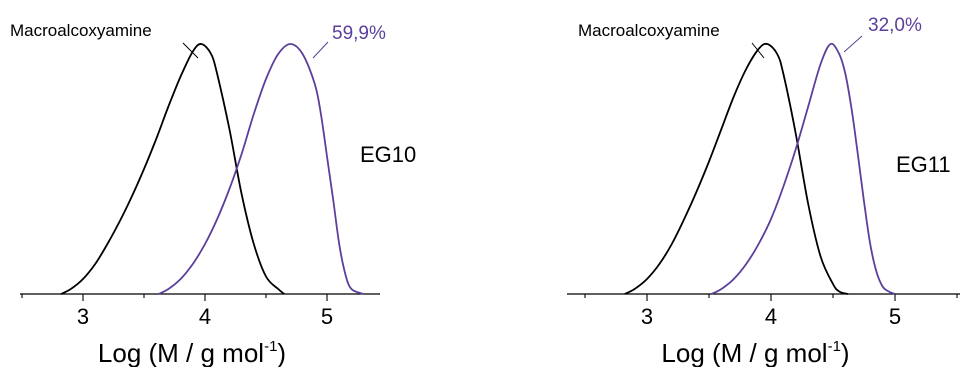  What do you see at coordinates (923, 164) in the screenshot?
I see `sample-id-label: EG11` at bounding box center [923, 164].